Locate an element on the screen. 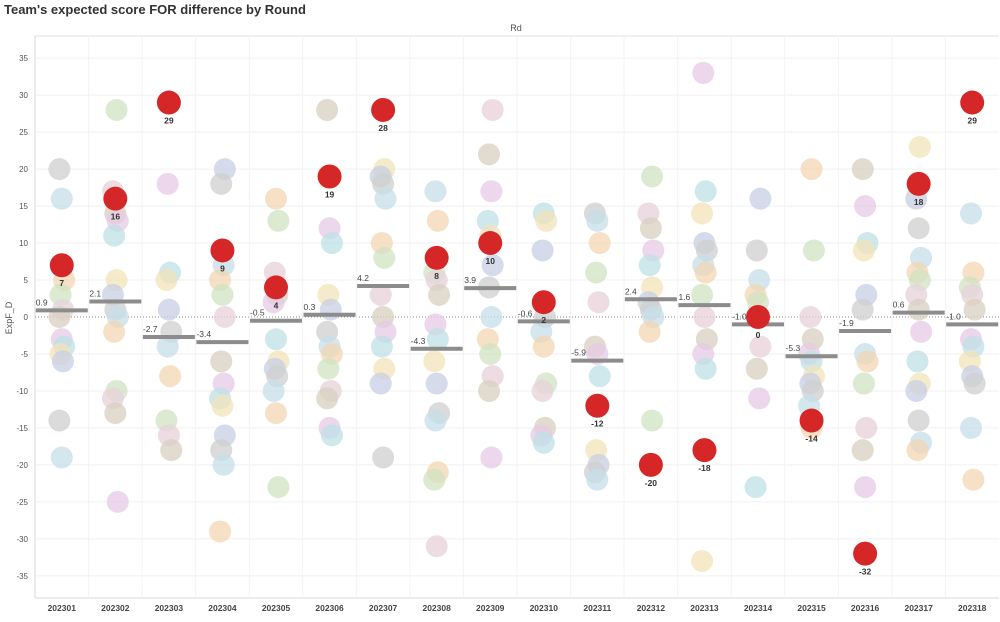 This screenshot has width=1000, height=622. x-tick-label: 202302 is located at coordinates (115, 608).